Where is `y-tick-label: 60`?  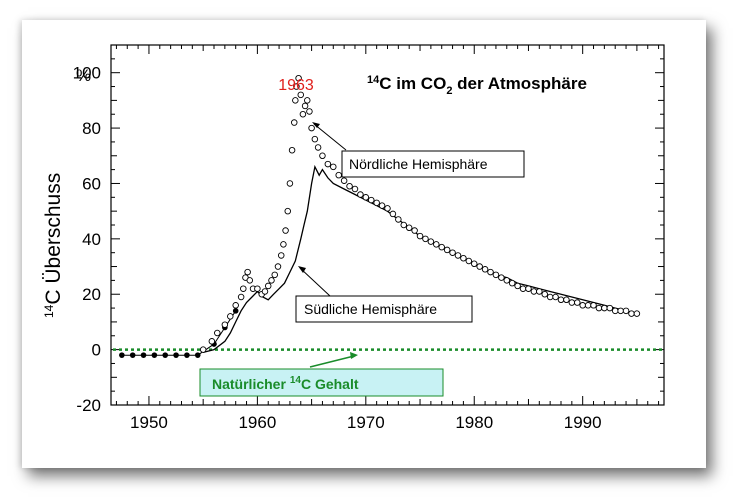
y-tick-label: 60 is located at coordinates (91, 183).